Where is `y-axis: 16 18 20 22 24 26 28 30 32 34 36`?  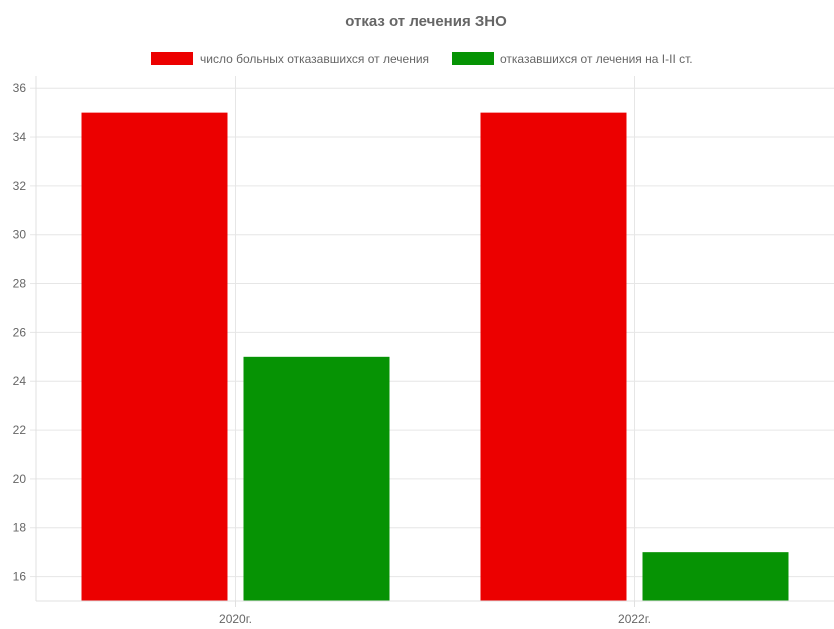
y-axis: 16 18 20 22 24 26 28 30 32 34 36 is located at coordinates (25, 338).